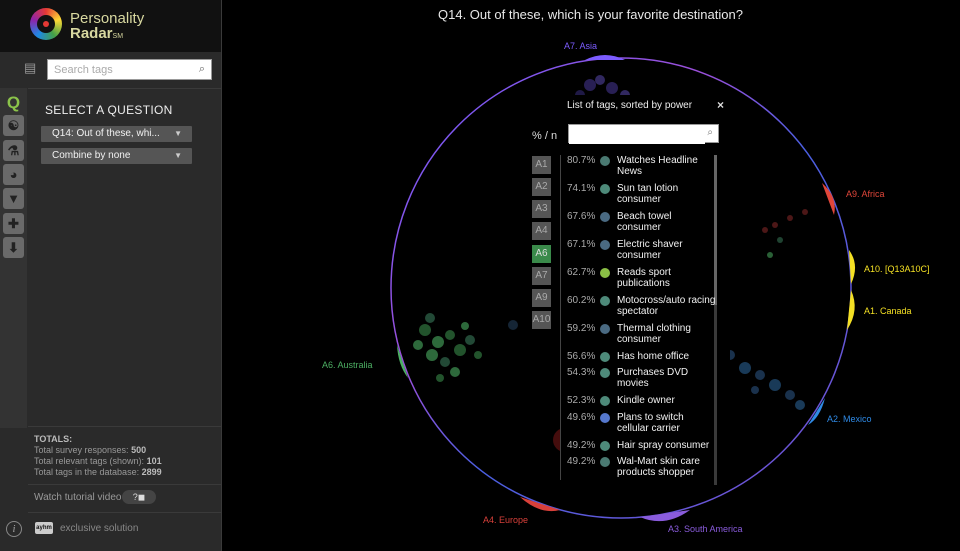 The width and height of the screenshot is (960, 551). Describe the element at coordinates (630, 105) in the screenshot. I see `tag-panel-title: List of tags, sorted by power` at that location.